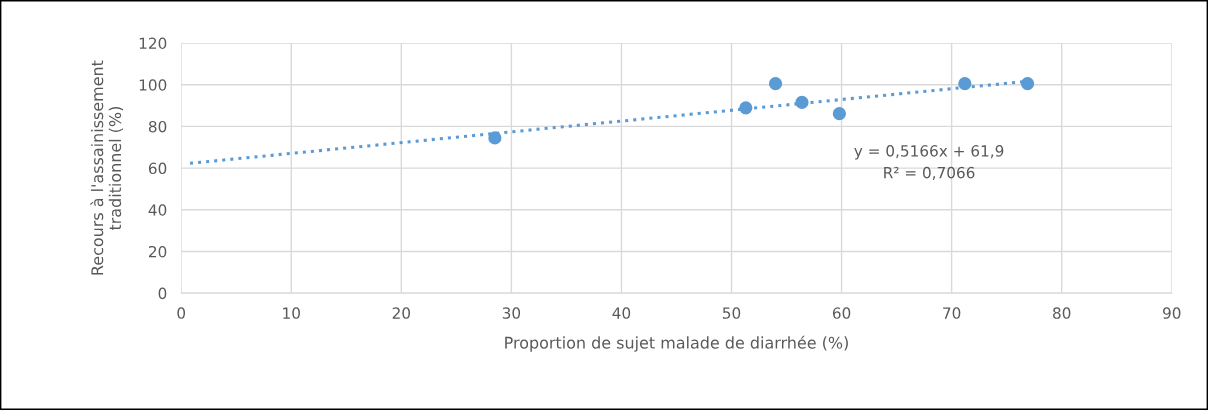 The width and height of the screenshot is (1208, 410). Describe the element at coordinates (162, 293) in the screenshot. I see `y-tick-label: 0` at that location.